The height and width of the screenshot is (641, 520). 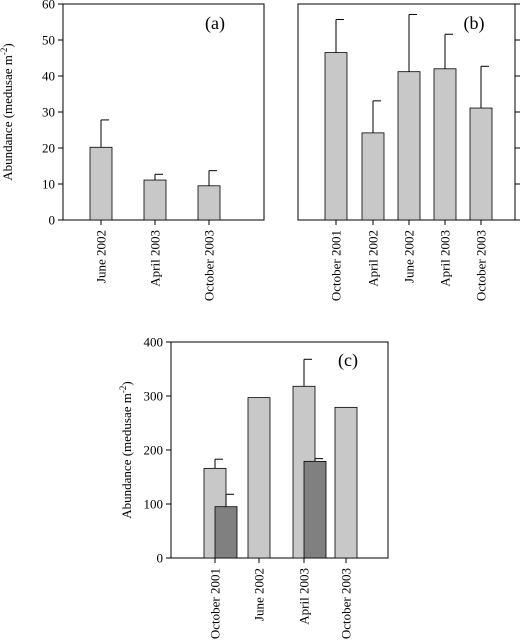 I want to click on y-tick-label: 40, so click(x=48, y=76).